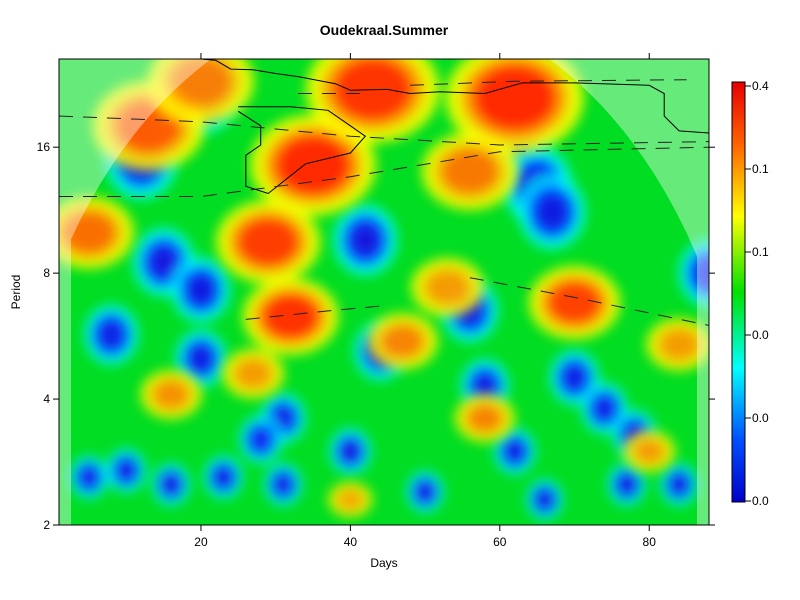 The height and width of the screenshot is (600, 800). What do you see at coordinates (383, 563) in the screenshot?
I see `x-axis-label: Days` at bounding box center [383, 563].